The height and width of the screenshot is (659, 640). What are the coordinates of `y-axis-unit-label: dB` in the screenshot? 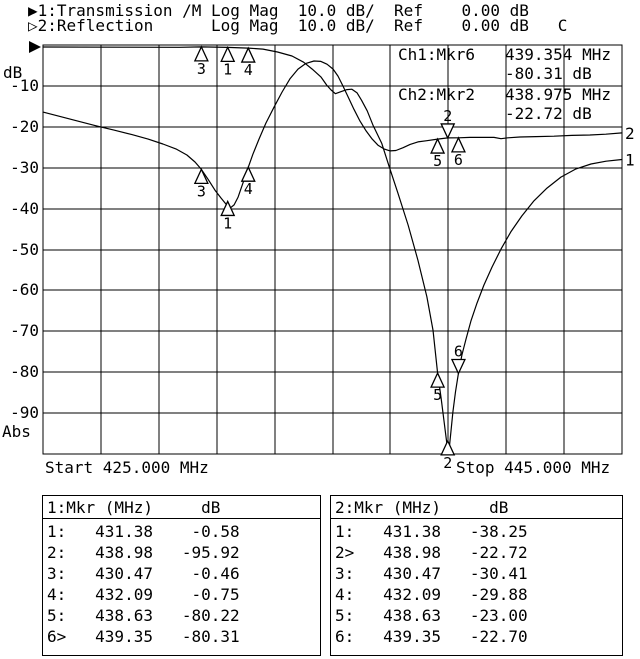 It's located at (12, 72).